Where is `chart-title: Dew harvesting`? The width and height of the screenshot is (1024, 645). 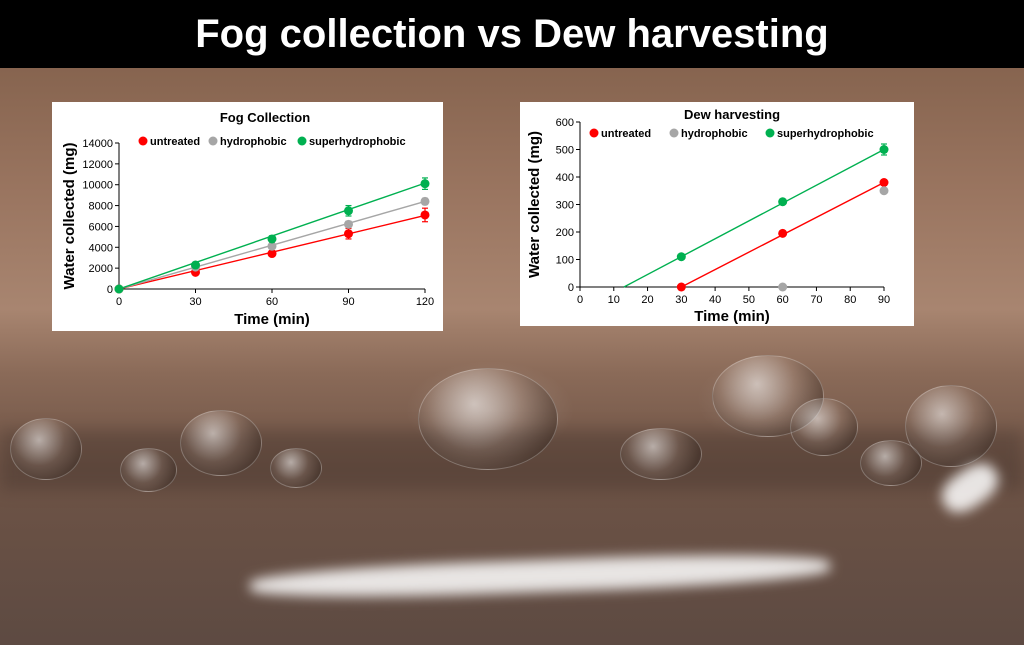 chart-title: Dew harvesting is located at coordinates (732, 114).